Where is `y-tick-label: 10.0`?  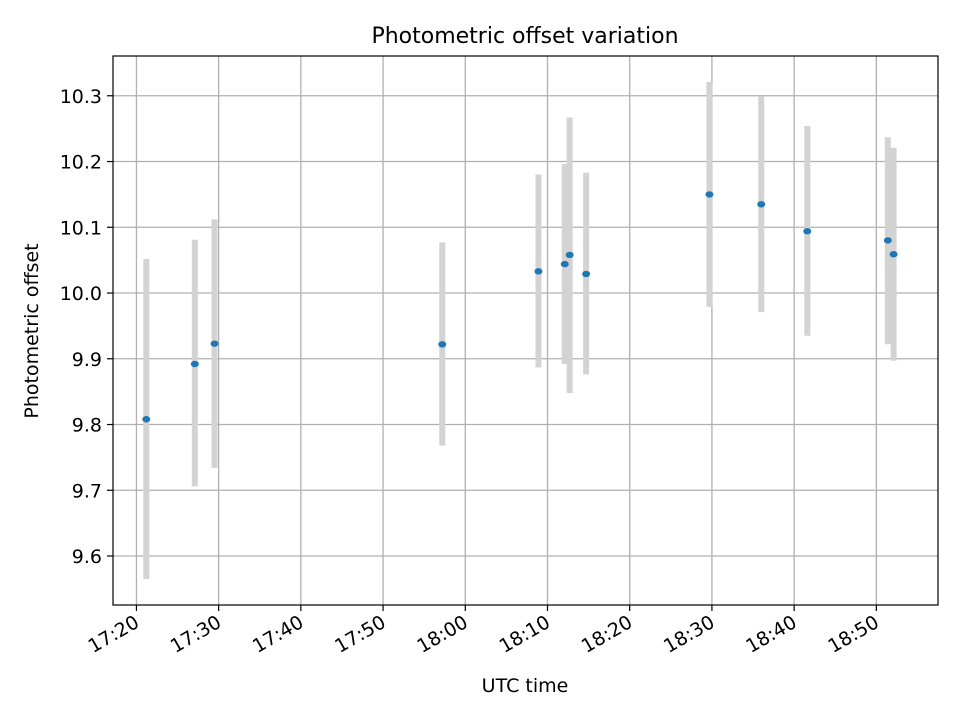
y-tick-label: 10.0 is located at coordinates (81, 294).